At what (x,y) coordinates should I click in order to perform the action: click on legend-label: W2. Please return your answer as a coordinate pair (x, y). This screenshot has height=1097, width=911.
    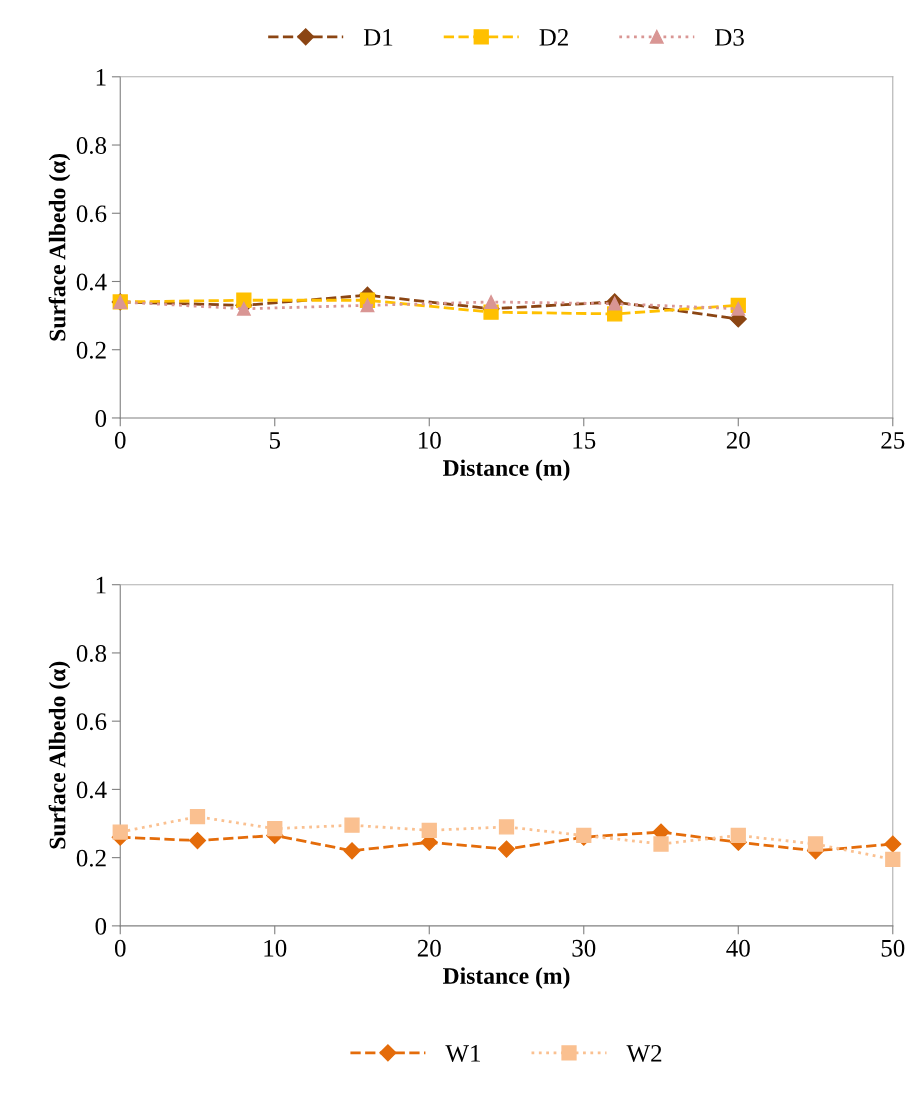
    Looking at the image, I should click on (644, 1053).